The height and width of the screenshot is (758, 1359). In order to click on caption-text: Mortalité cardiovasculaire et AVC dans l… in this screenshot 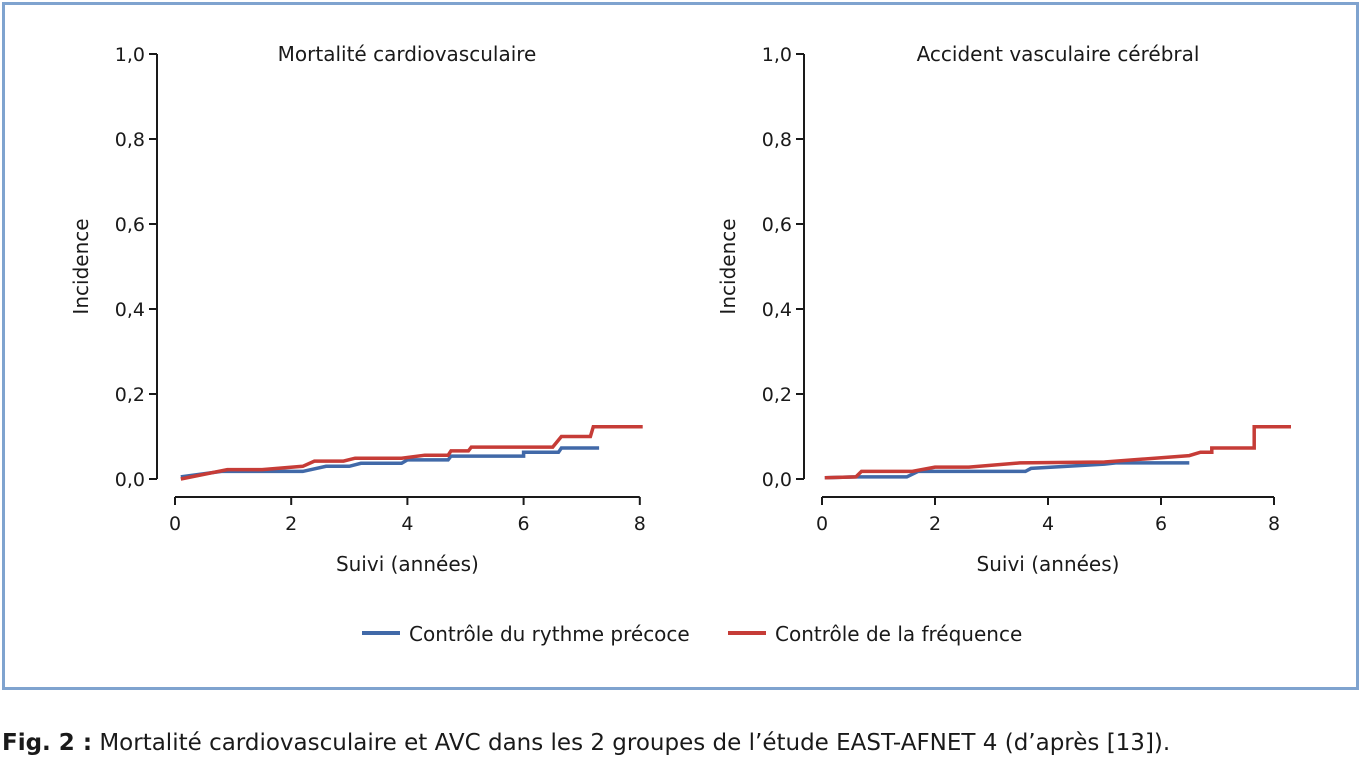, I will do `click(631, 743)`.